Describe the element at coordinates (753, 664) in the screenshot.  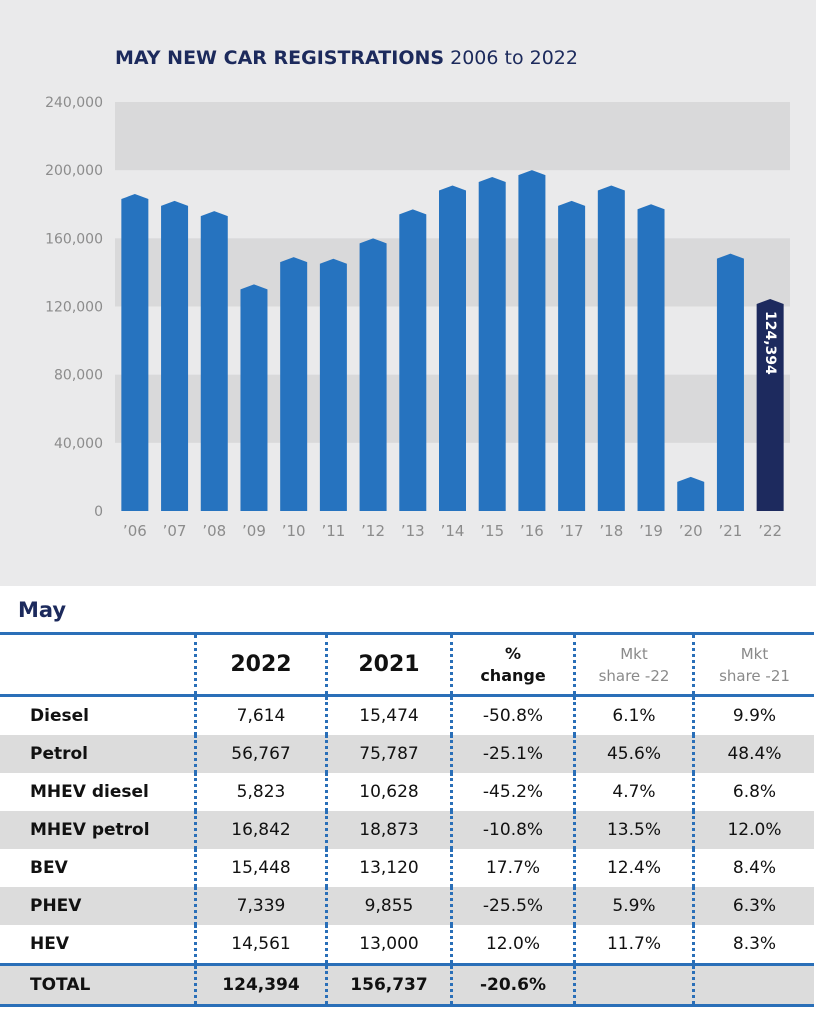
I see `header-mkt-share-21: Mkt share -21` at that location.